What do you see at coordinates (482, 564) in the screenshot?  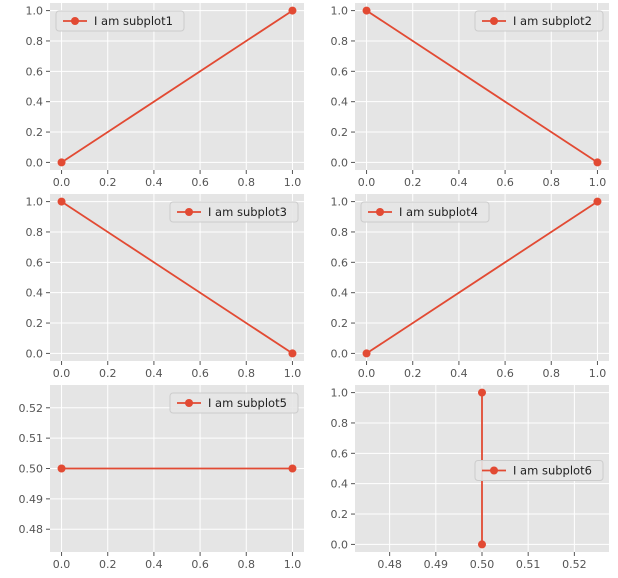 I see `x-tick-label: 0.50` at bounding box center [482, 564].